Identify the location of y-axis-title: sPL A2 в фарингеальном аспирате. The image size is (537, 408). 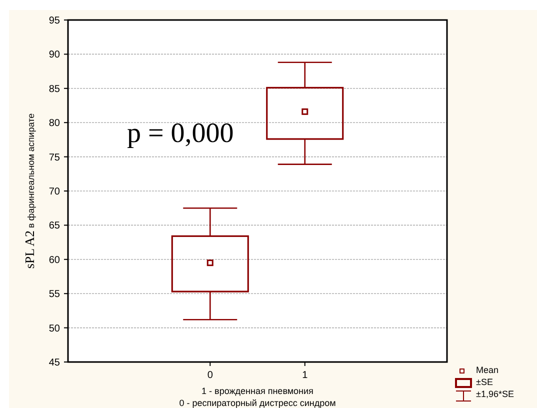
(29, 191).